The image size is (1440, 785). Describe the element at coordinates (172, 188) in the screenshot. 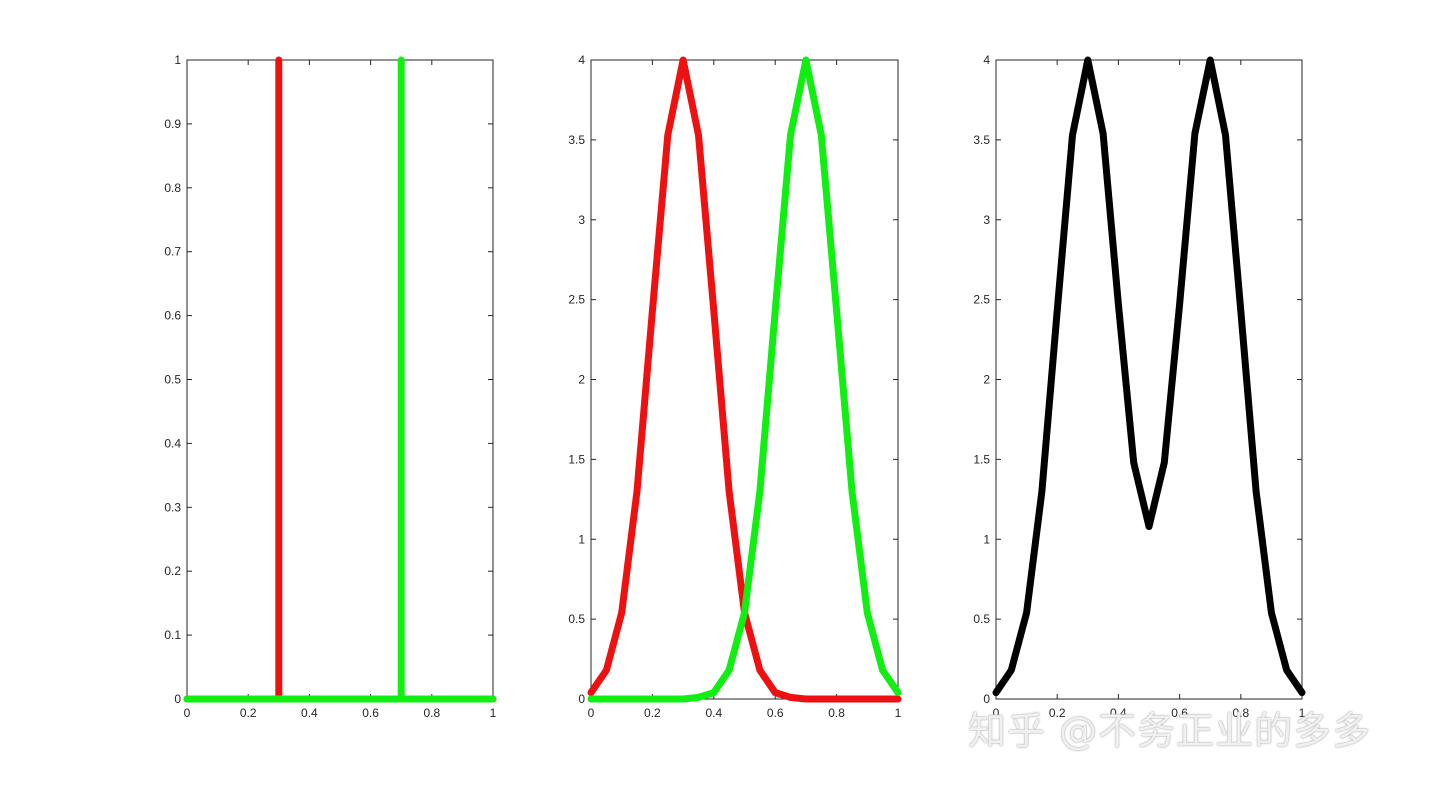

I see `y-tick-label: 0.8` at that location.